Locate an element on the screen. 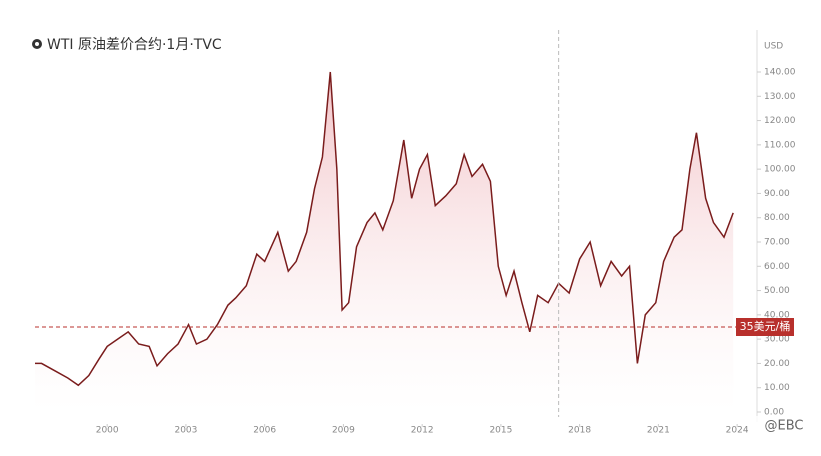 The width and height of the screenshot is (821, 456). watermark: @EBC is located at coordinates (784, 426).